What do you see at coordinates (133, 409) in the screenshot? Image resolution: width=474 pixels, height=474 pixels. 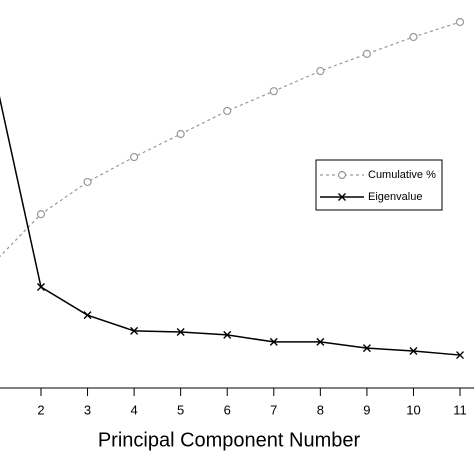 I see `x-tick-label: 4` at bounding box center [133, 409].